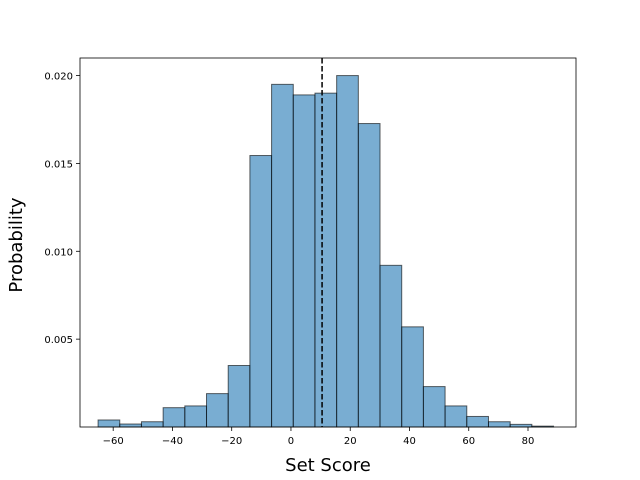 The width and height of the screenshot is (640, 480). I want to click on x-tick-label: 20, so click(350, 441).